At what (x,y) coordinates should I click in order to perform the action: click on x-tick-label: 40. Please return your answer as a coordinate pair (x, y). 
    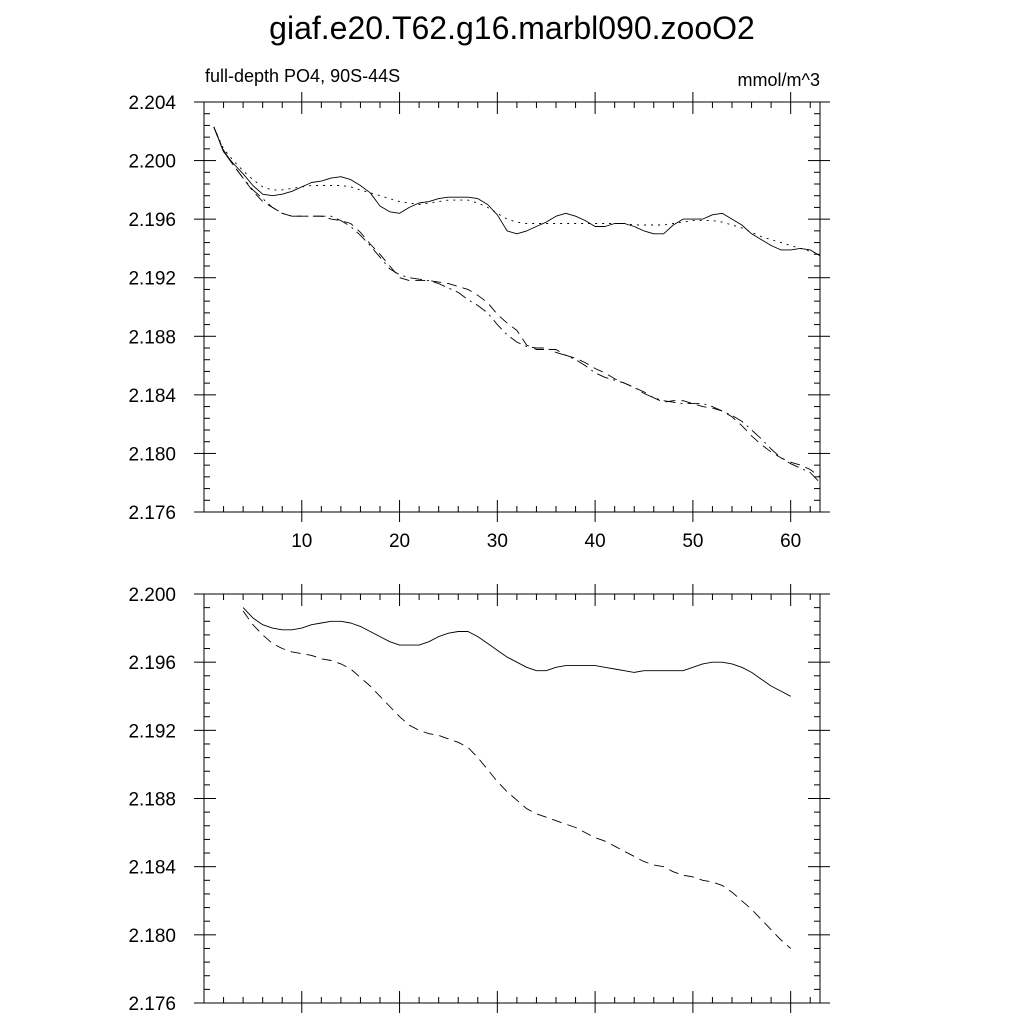
    Looking at the image, I should click on (595, 541).